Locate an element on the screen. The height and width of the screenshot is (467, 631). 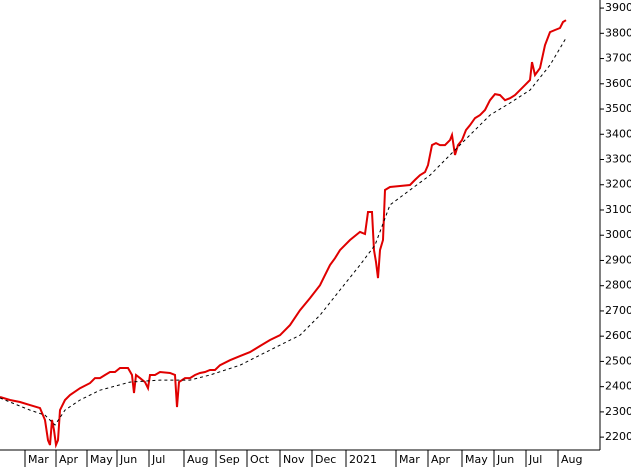
x-tick-label: Oct is located at coordinates (260, 459).